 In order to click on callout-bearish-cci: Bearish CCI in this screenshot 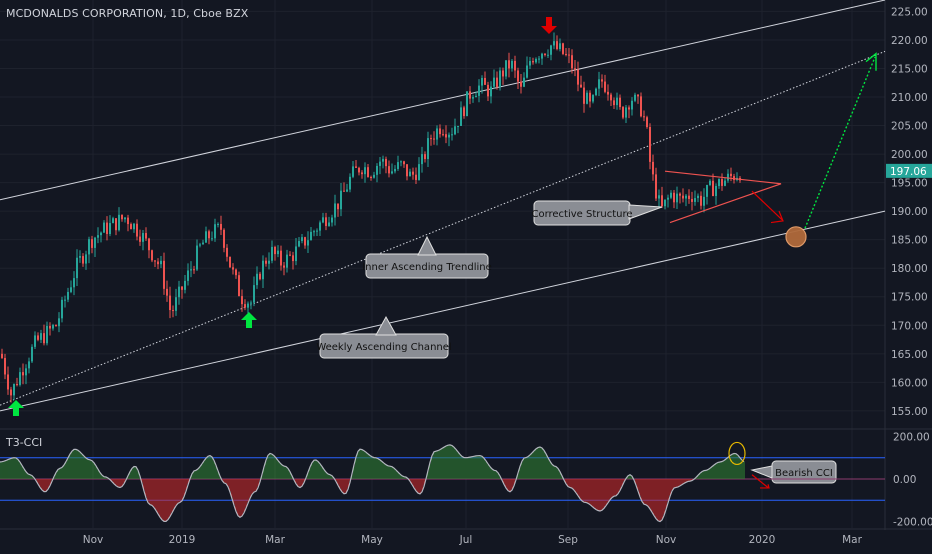, I will do `click(793, 472)`.